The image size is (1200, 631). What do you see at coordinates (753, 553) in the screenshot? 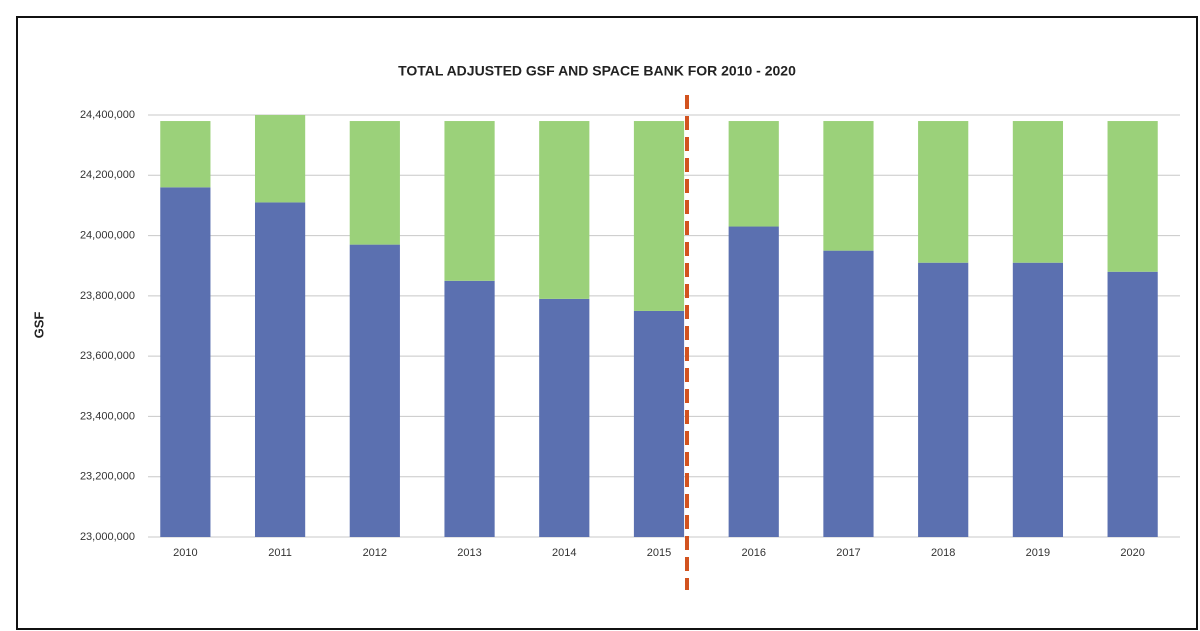
I see `x-tick-label: 2016` at bounding box center [753, 553].